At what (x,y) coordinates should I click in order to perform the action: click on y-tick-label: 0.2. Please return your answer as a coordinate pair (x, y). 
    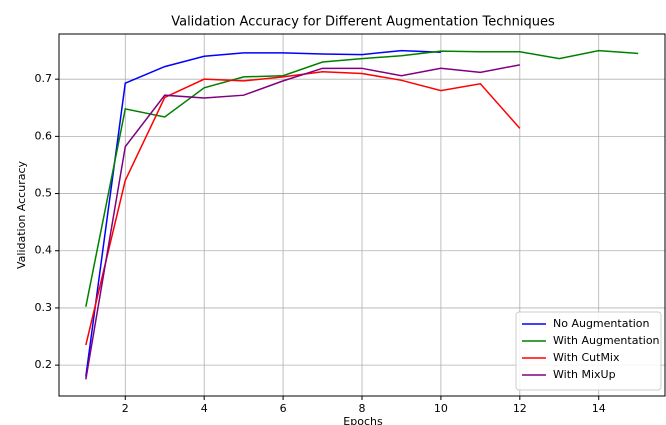
    Looking at the image, I should click on (44, 364).